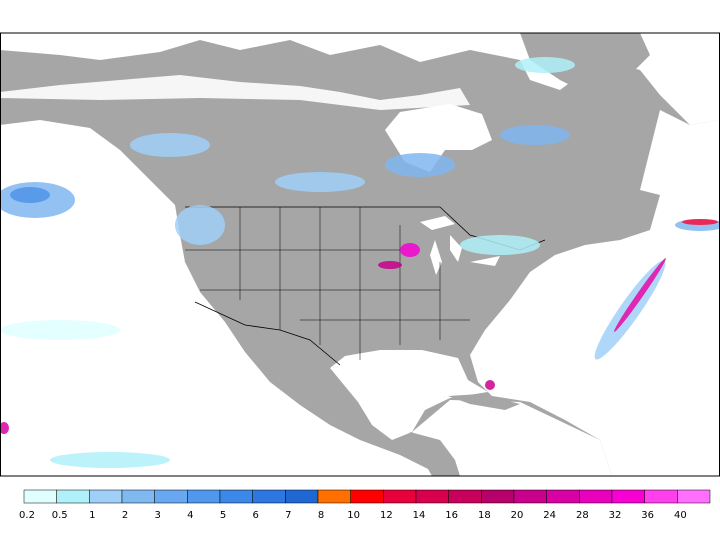 The image size is (720, 540). What do you see at coordinates (451, 515) in the screenshot?
I see `colorbar-label: 16` at bounding box center [451, 515].